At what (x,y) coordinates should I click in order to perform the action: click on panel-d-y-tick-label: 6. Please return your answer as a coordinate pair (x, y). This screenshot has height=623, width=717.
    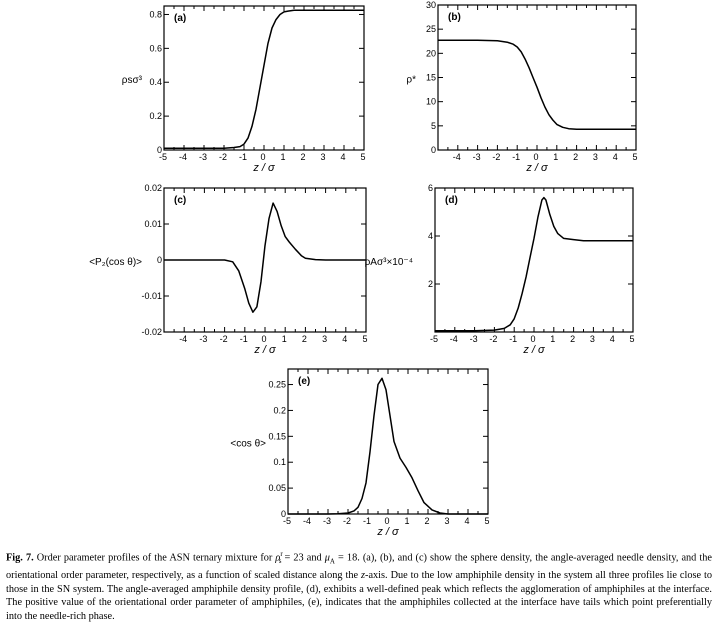
    Looking at the image, I should click on (430, 188).